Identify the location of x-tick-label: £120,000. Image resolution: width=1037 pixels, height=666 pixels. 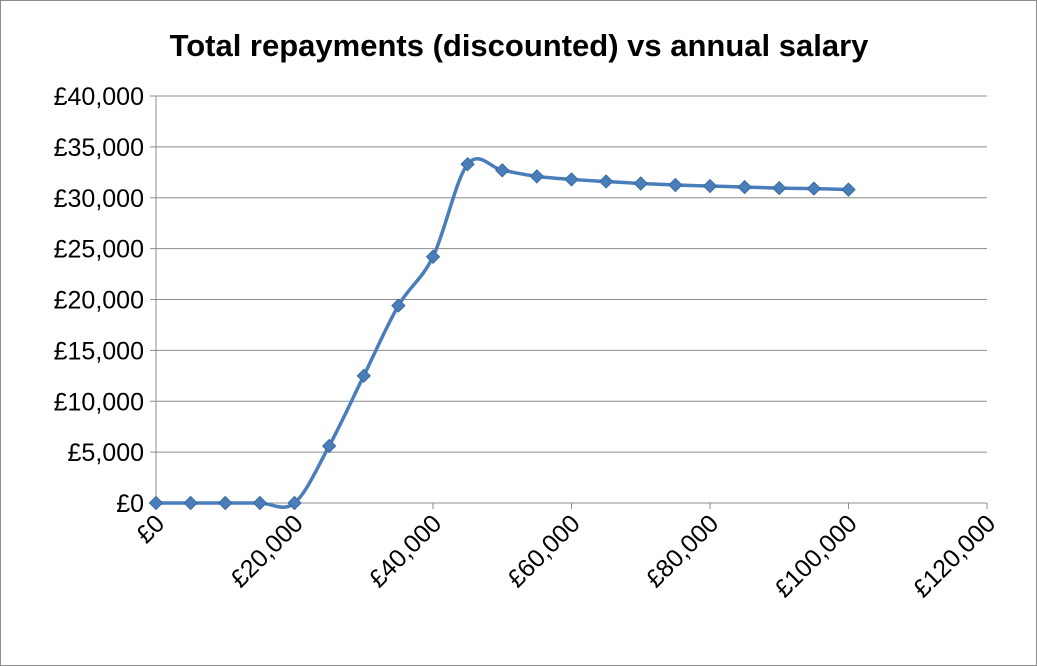
(955, 556).